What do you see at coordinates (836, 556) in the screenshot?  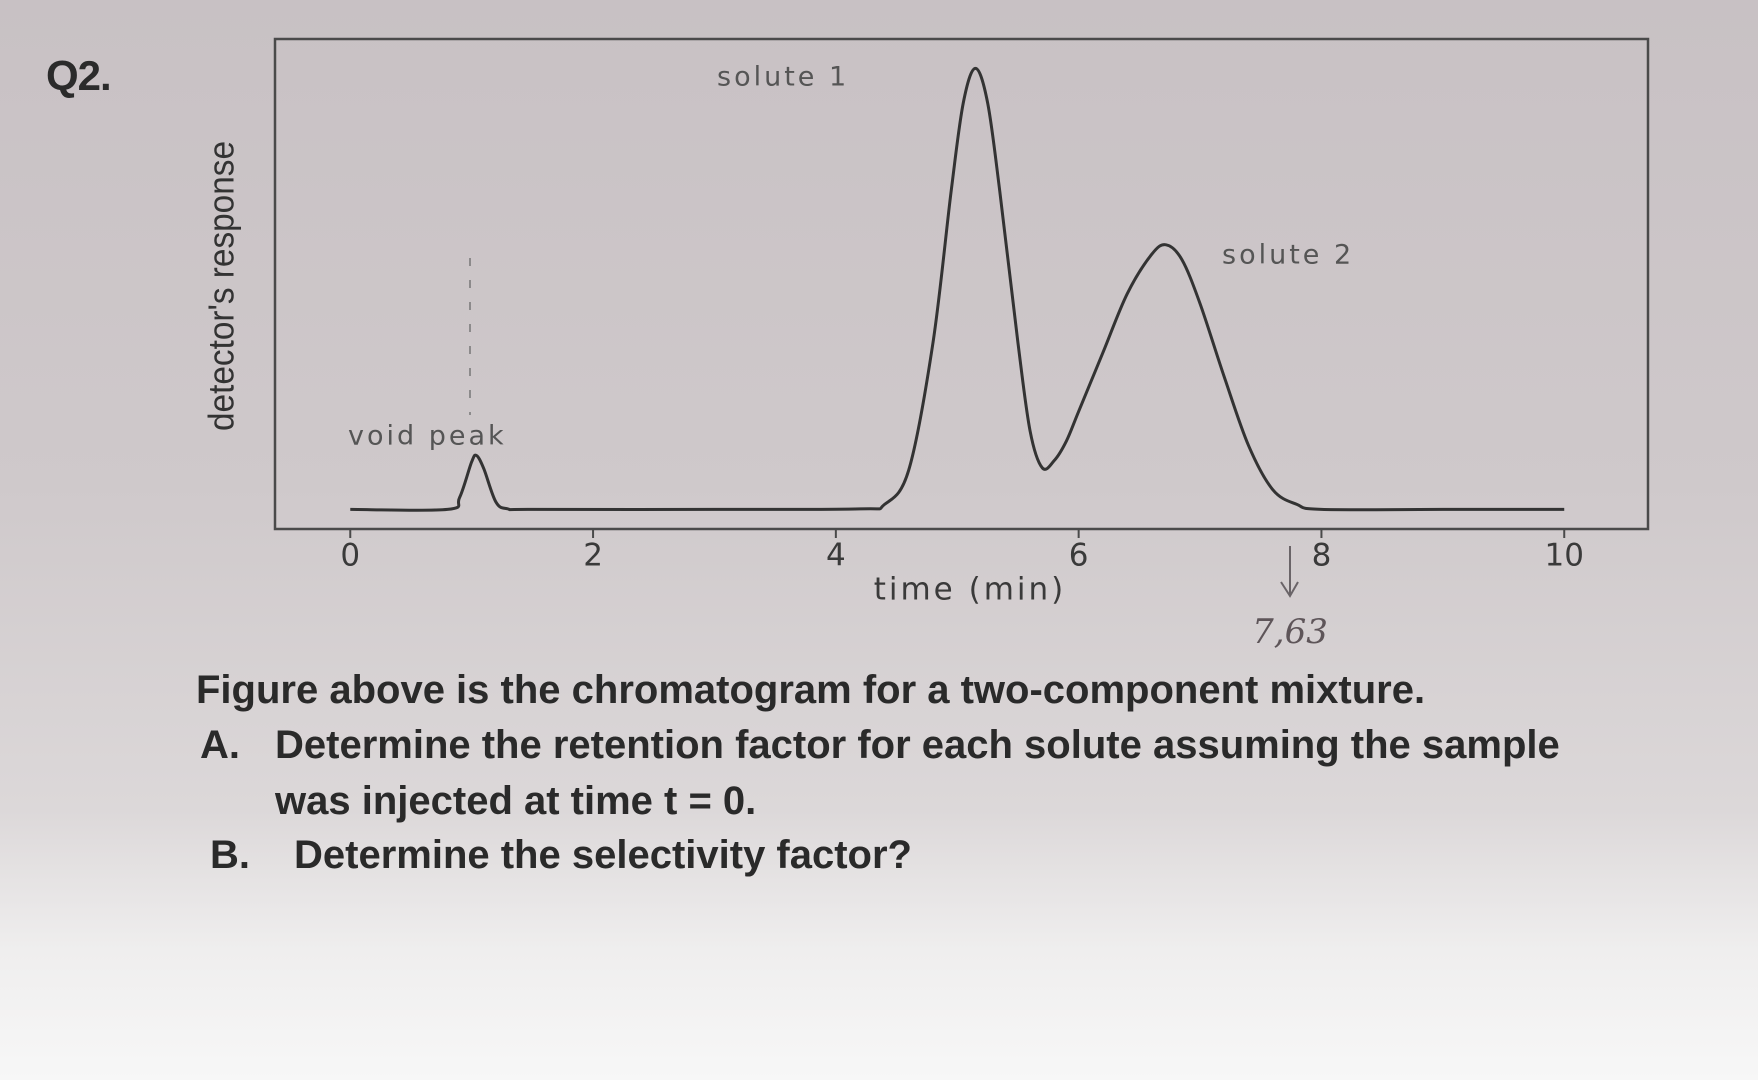 I see `x-tick-label: 4` at bounding box center [836, 556].